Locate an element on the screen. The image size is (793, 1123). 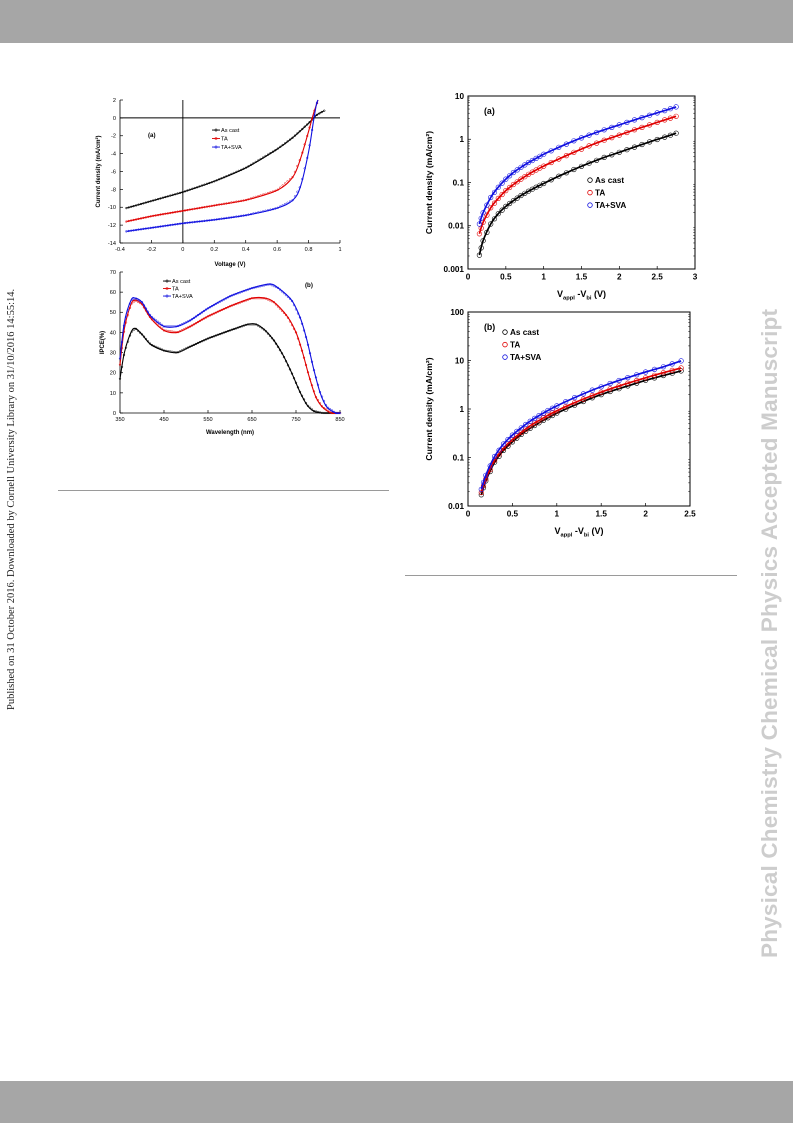
series-as-cast is located at coordinates (577, 194).